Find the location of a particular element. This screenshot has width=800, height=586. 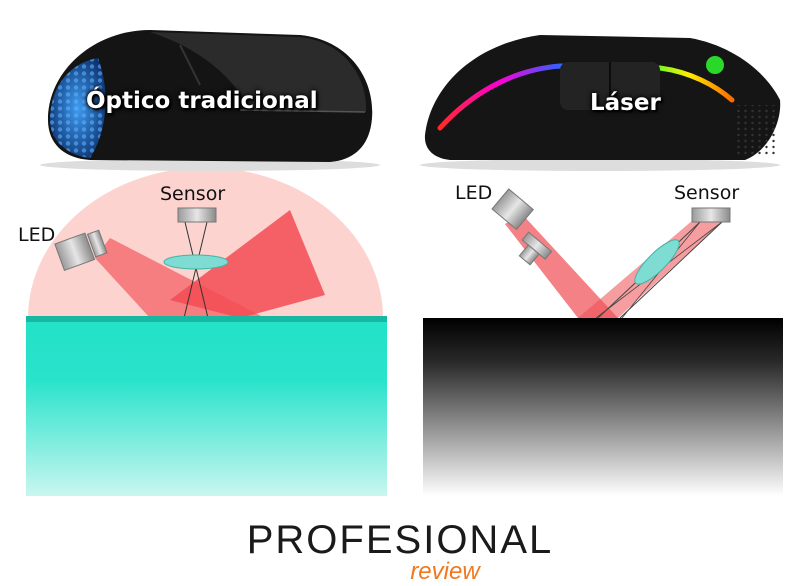

logo-name: PROFESIONAL is located at coordinates (400, 540).